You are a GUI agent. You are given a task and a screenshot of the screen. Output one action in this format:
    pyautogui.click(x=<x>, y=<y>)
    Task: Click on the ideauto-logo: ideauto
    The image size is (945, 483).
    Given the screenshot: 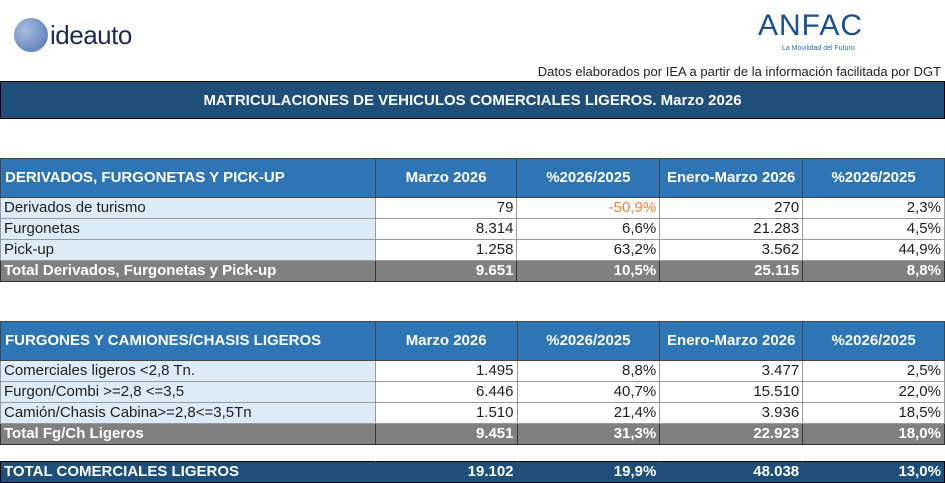 What is the action you would take?
    pyautogui.click(x=73, y=35)
    